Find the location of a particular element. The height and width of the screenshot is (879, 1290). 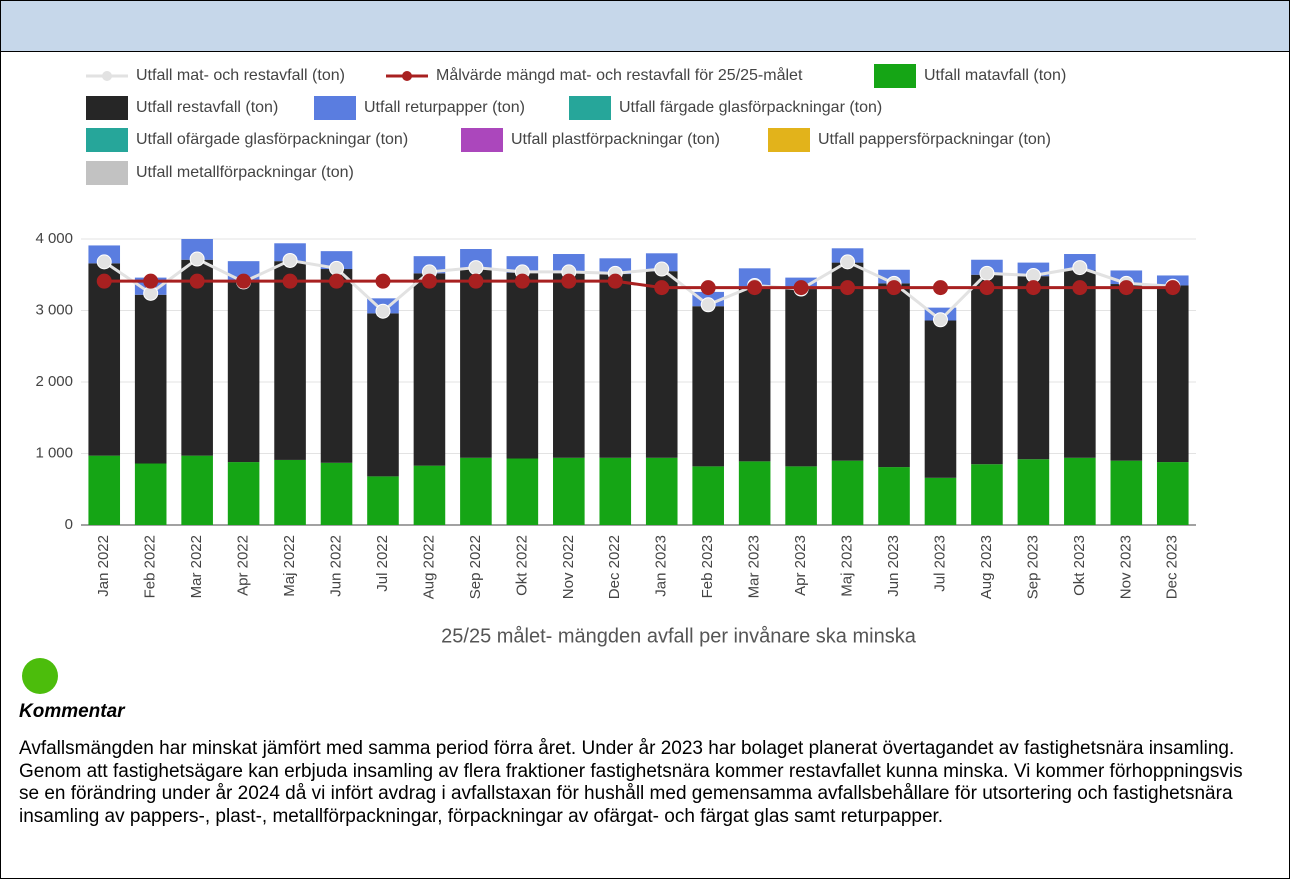

x-tick-label: Aug 2022 is located at coordinates (428, 567).